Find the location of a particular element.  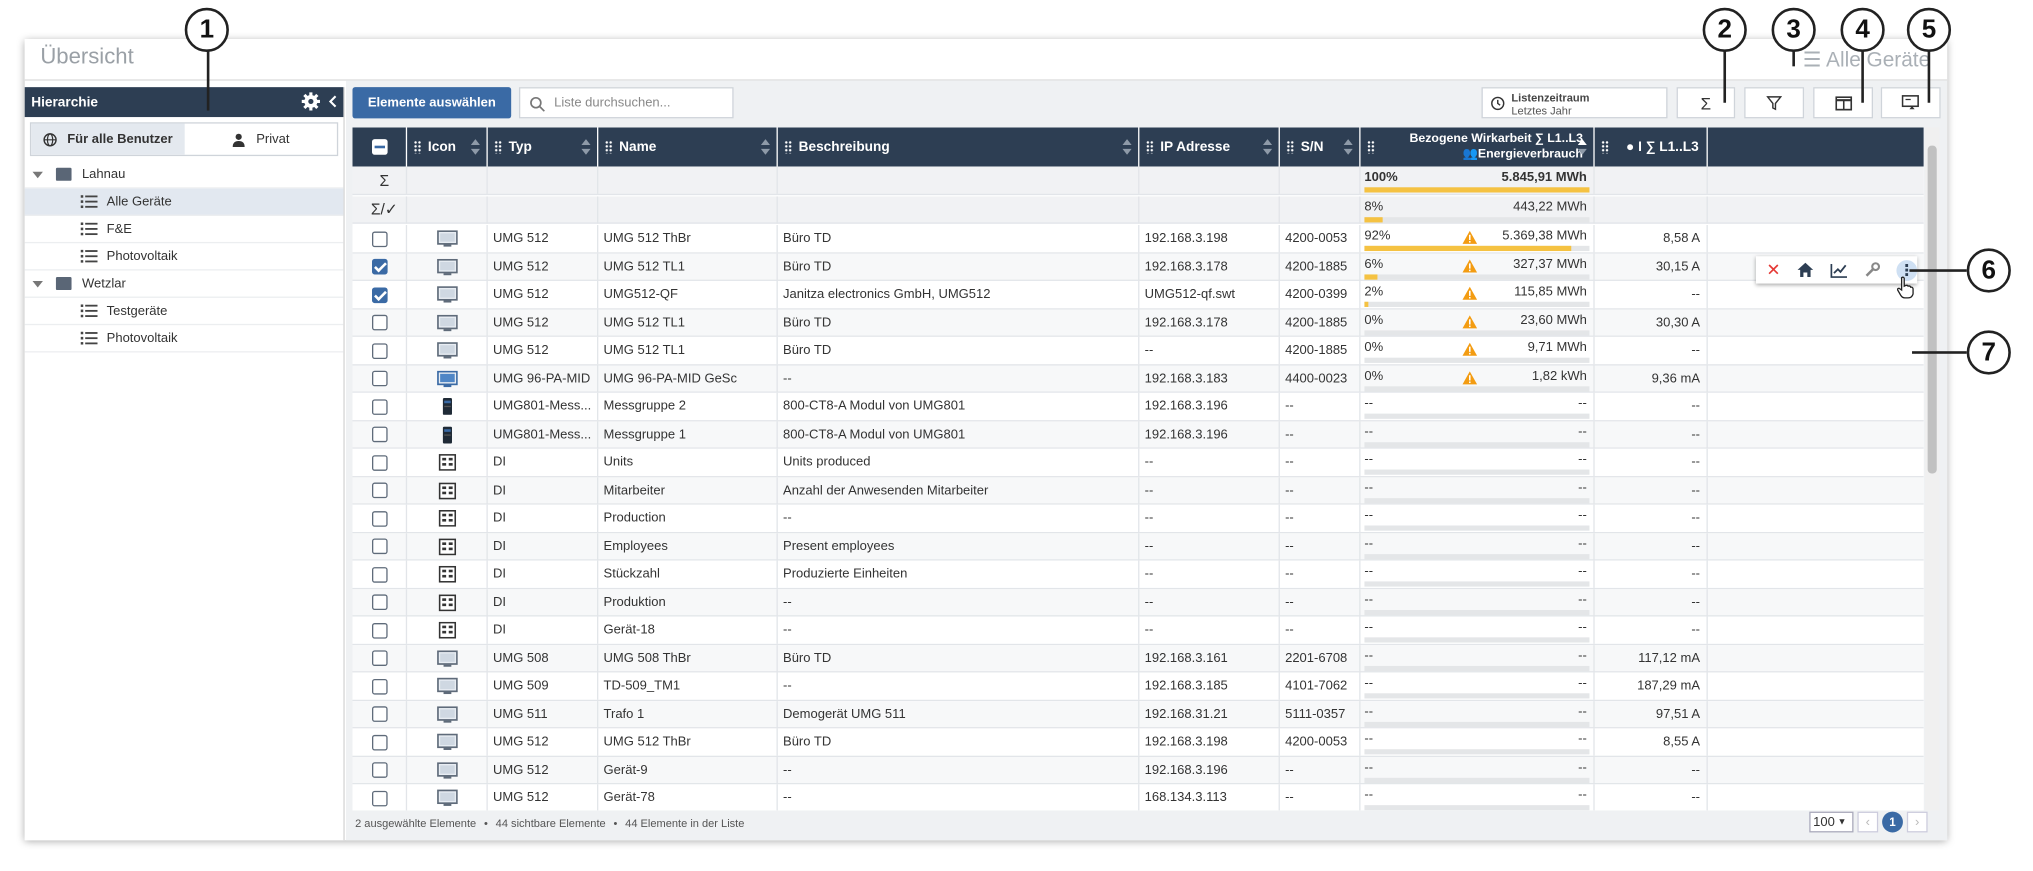

collapse-sidebar-icon is located at coordinates (333, 101).